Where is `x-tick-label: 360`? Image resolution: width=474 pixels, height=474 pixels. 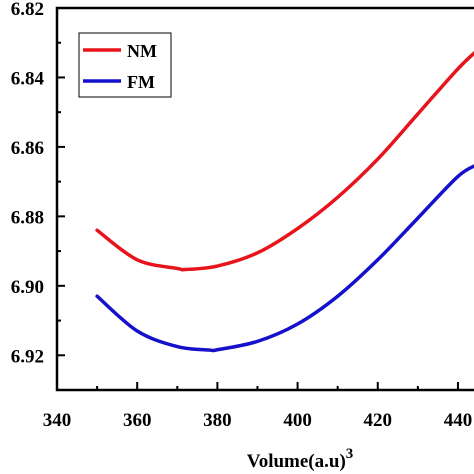
x-tick-label: 360 is located at coordinates (137, 420).